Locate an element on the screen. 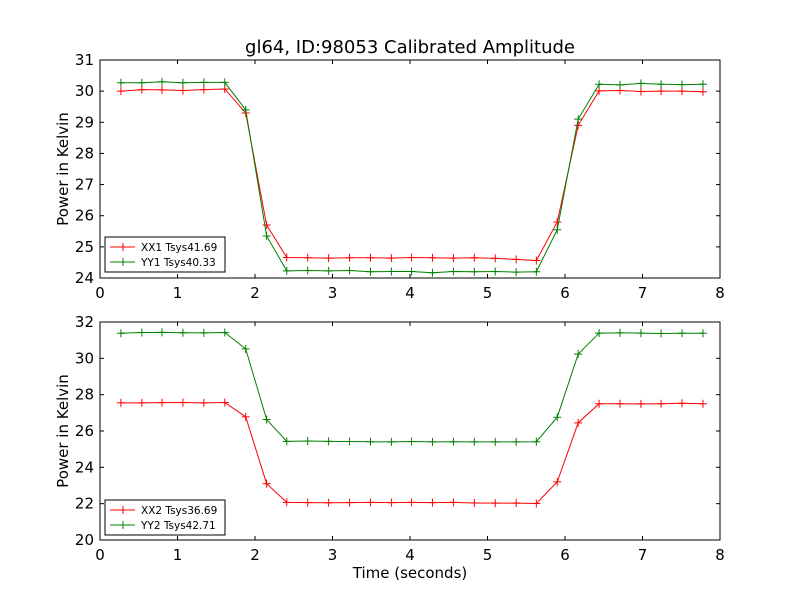 The image size is (800, 600). y-tick-label: 22 is located at coordinates (84, 504).